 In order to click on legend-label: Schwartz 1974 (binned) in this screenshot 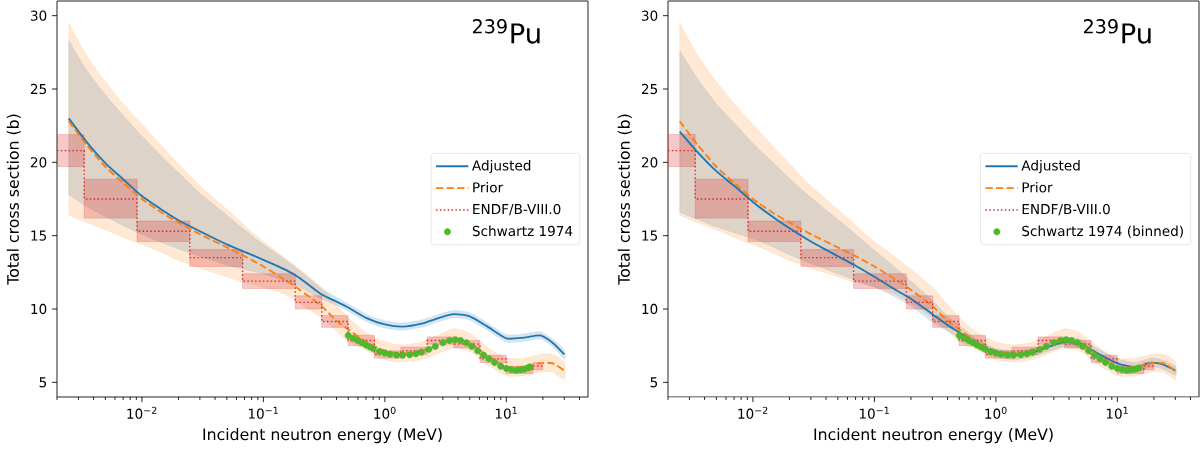, I will do `click(1102, 231)`.